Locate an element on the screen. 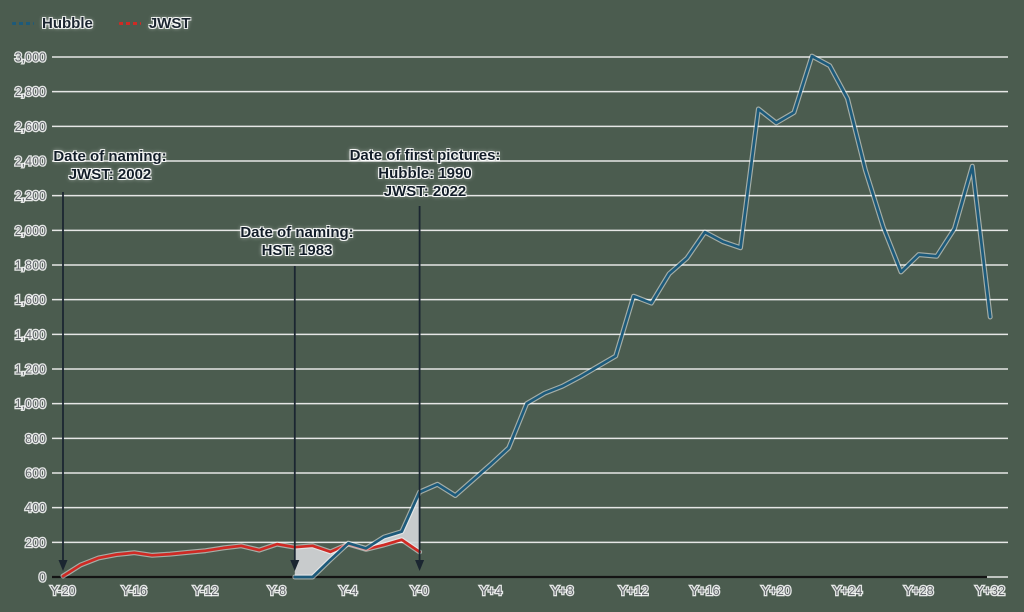 This screenshot has width=1024, height=612. x-tick-label: Y+20 is located at coordinates (776, 591).